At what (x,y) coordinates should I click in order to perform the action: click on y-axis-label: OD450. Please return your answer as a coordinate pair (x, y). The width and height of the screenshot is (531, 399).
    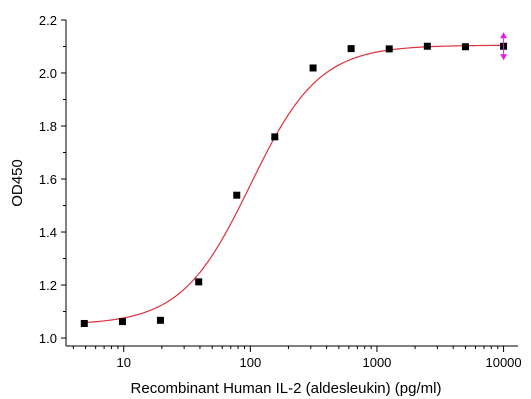
    Looking at the image, I should click on (17, 183).